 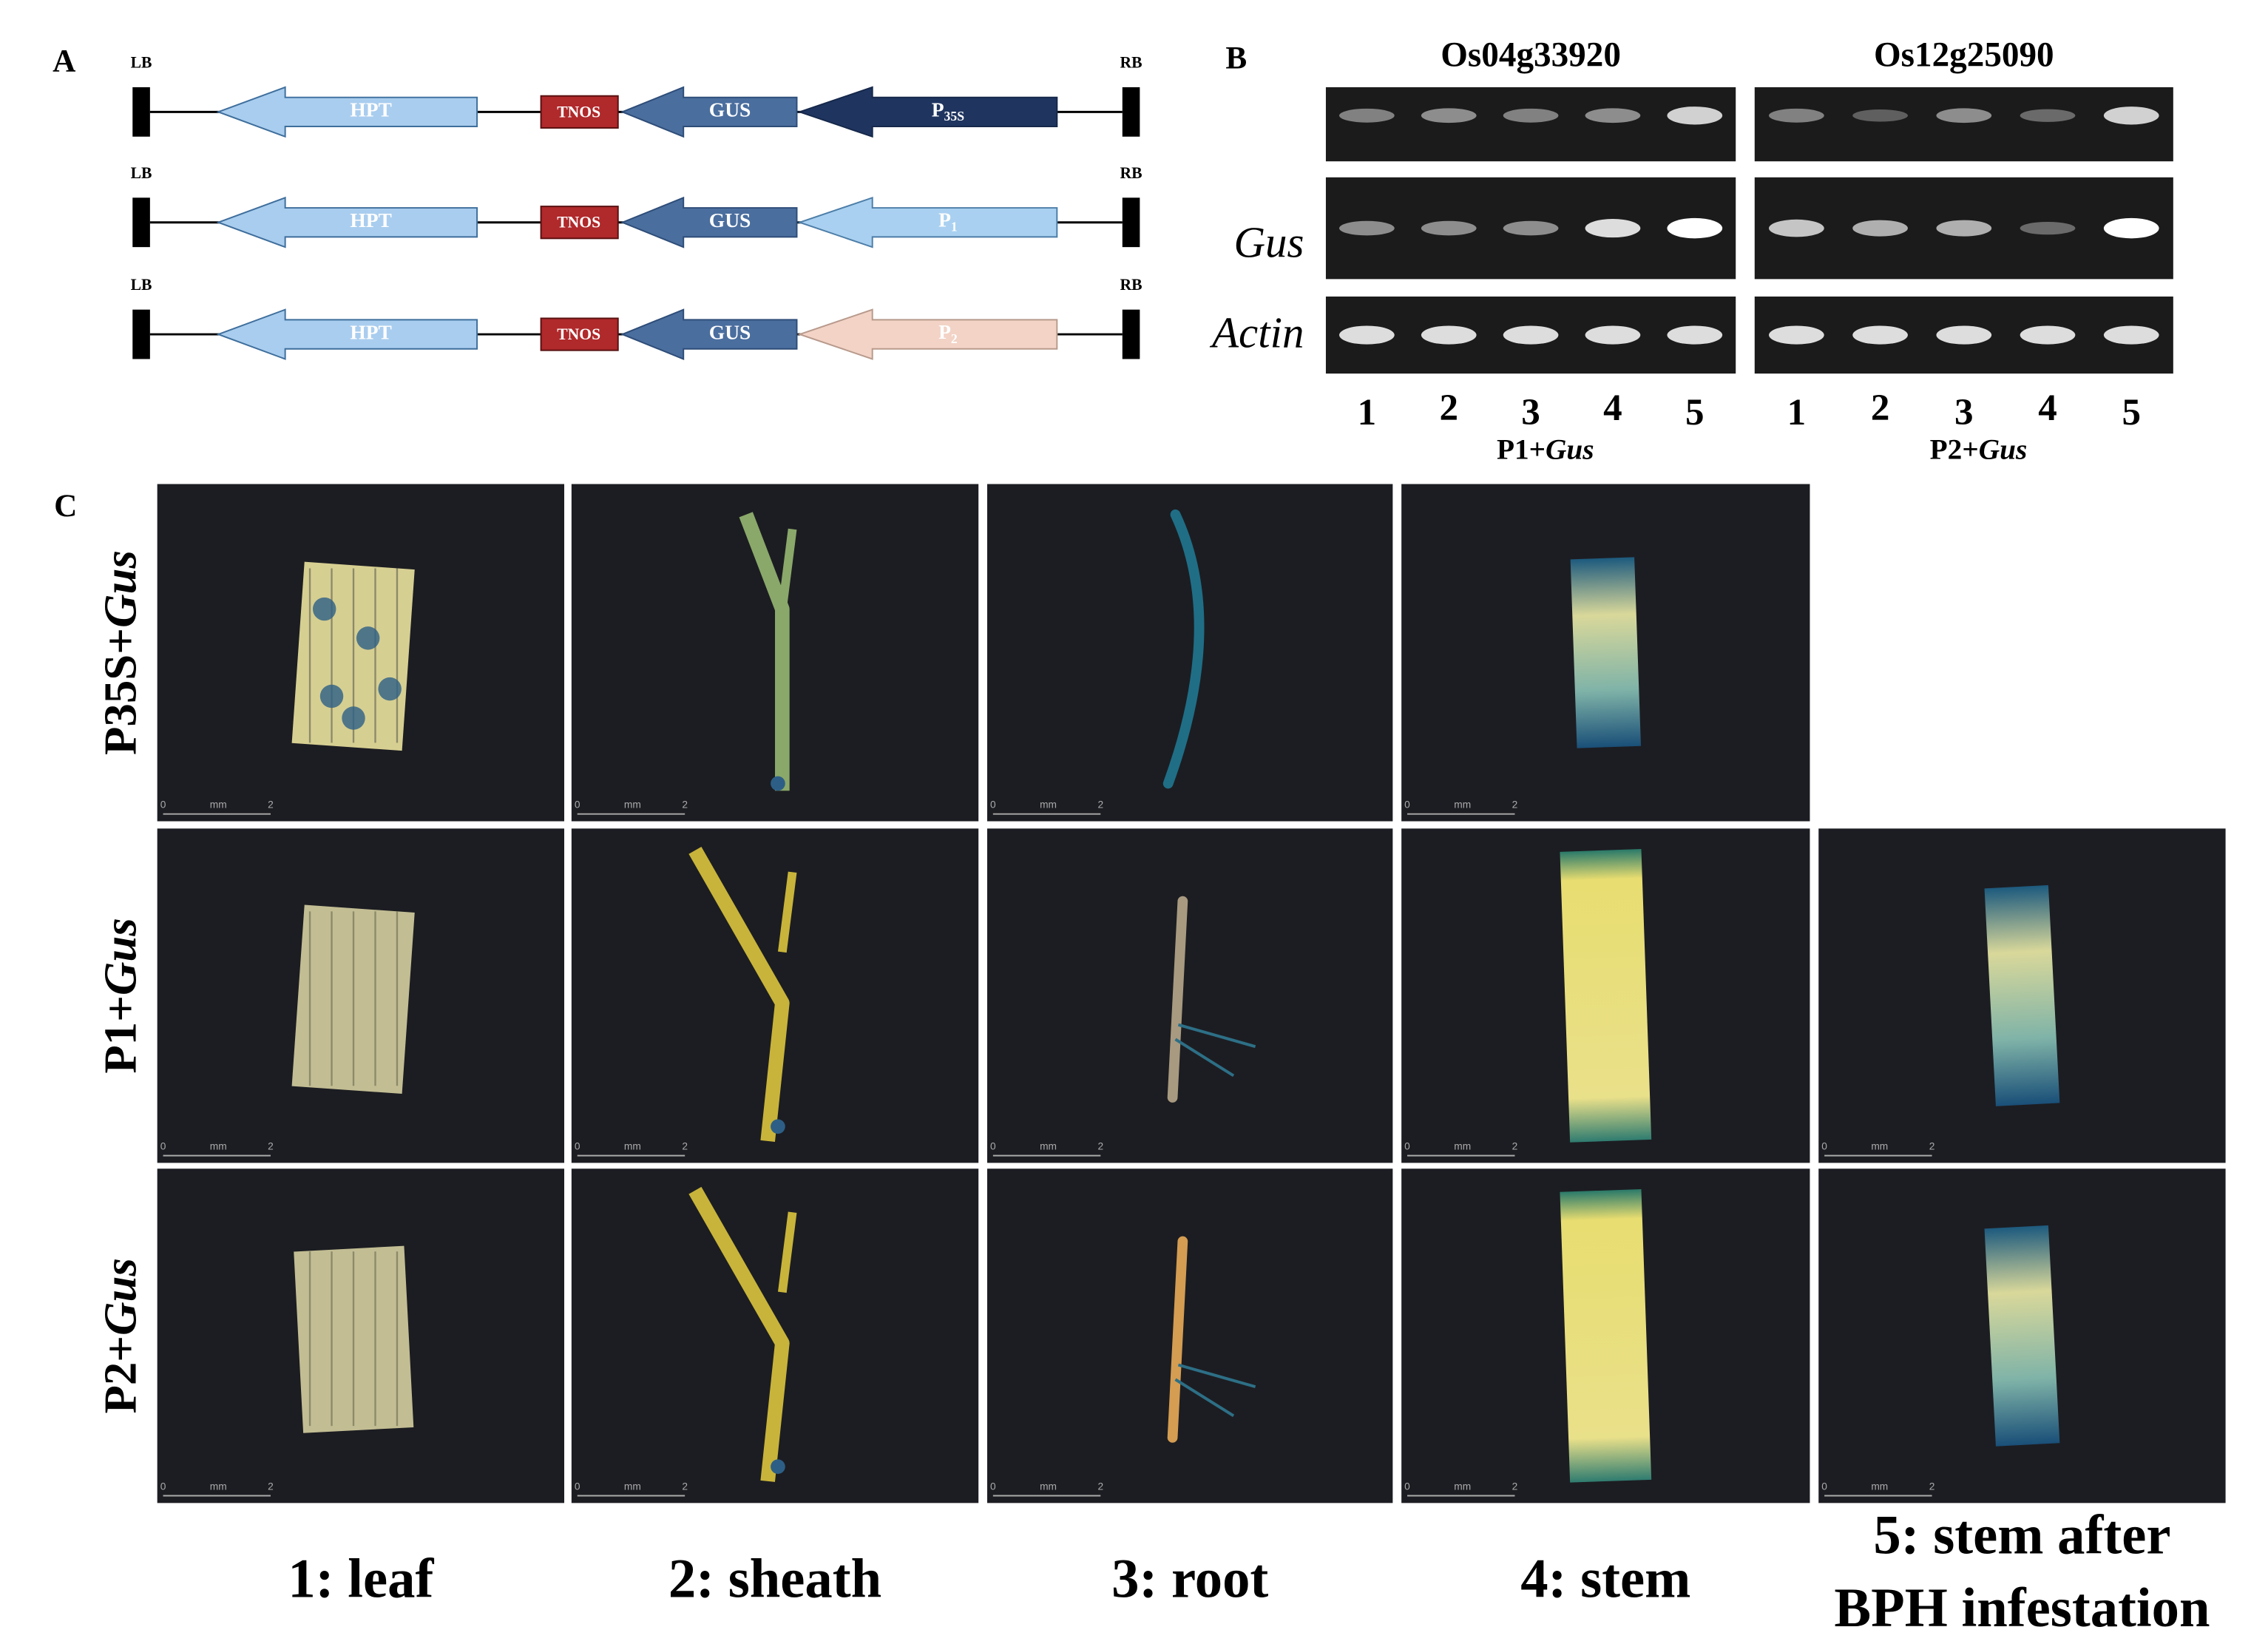 What do you see at coordinates (948, 221) in the screenshot?
I see `promoter-label: P1` at bounding box center [948, 221].